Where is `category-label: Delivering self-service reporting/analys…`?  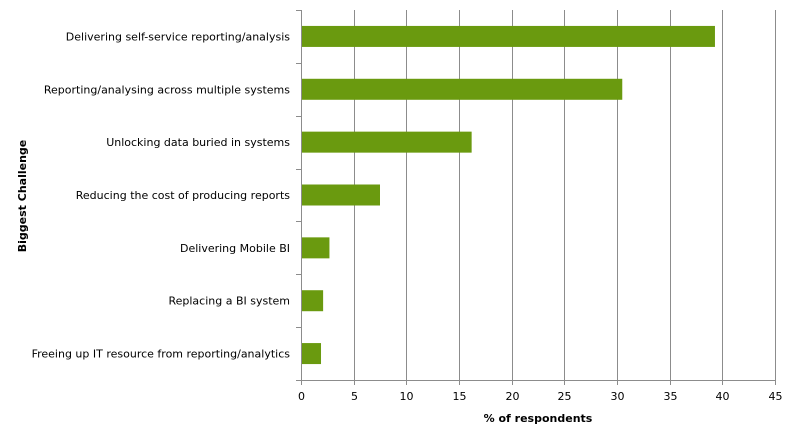
category-label: Delivering self-service reporting/analys… is located at coordinates (178, 36).